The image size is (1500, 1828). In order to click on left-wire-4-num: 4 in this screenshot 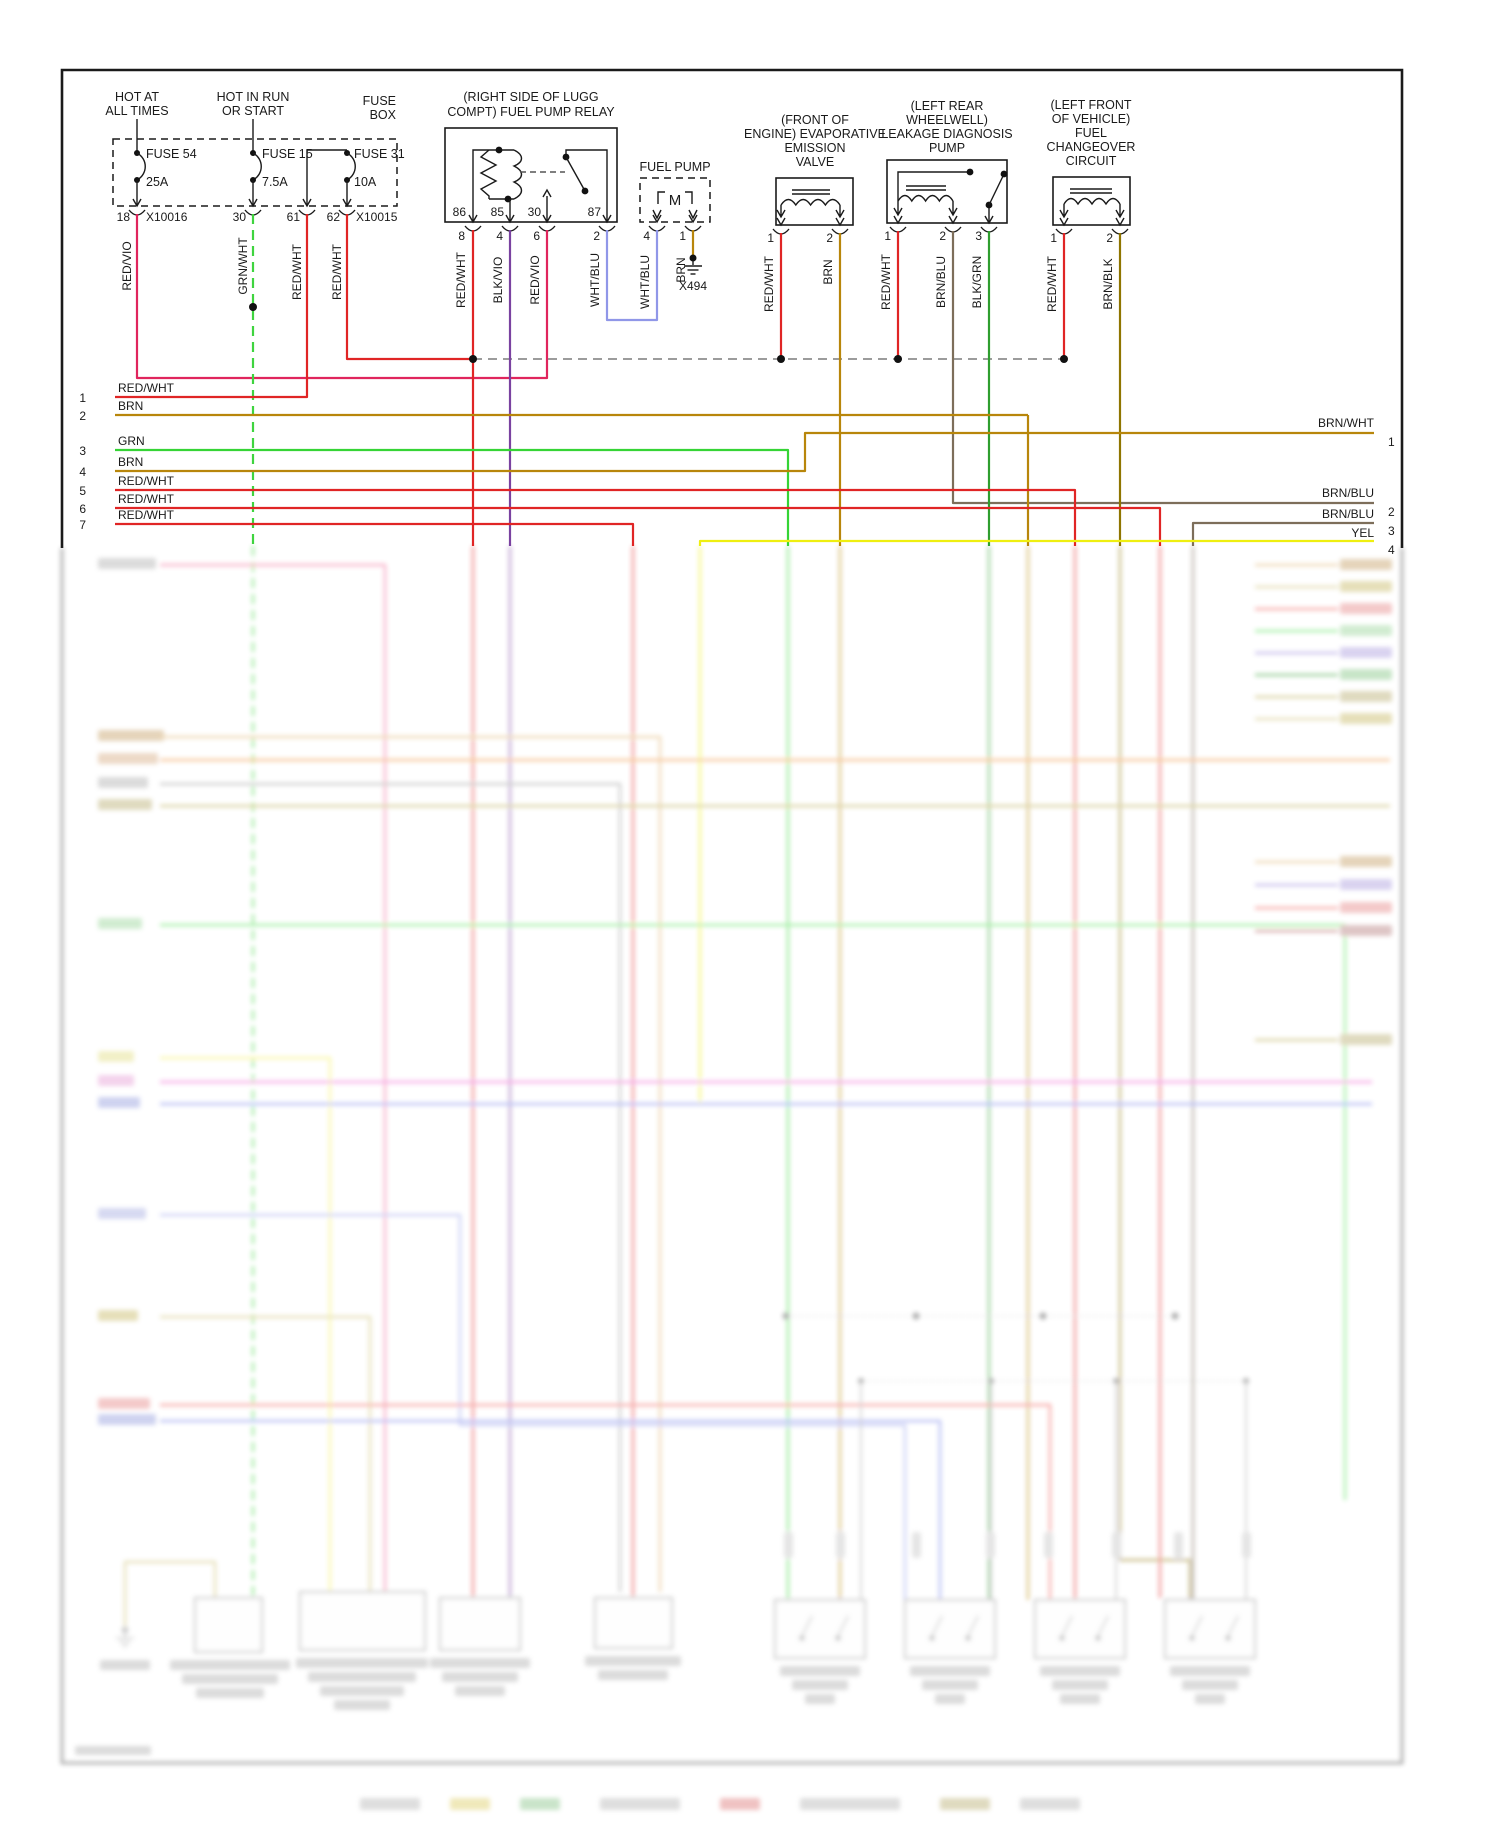, I will do `click(82, 472)`.